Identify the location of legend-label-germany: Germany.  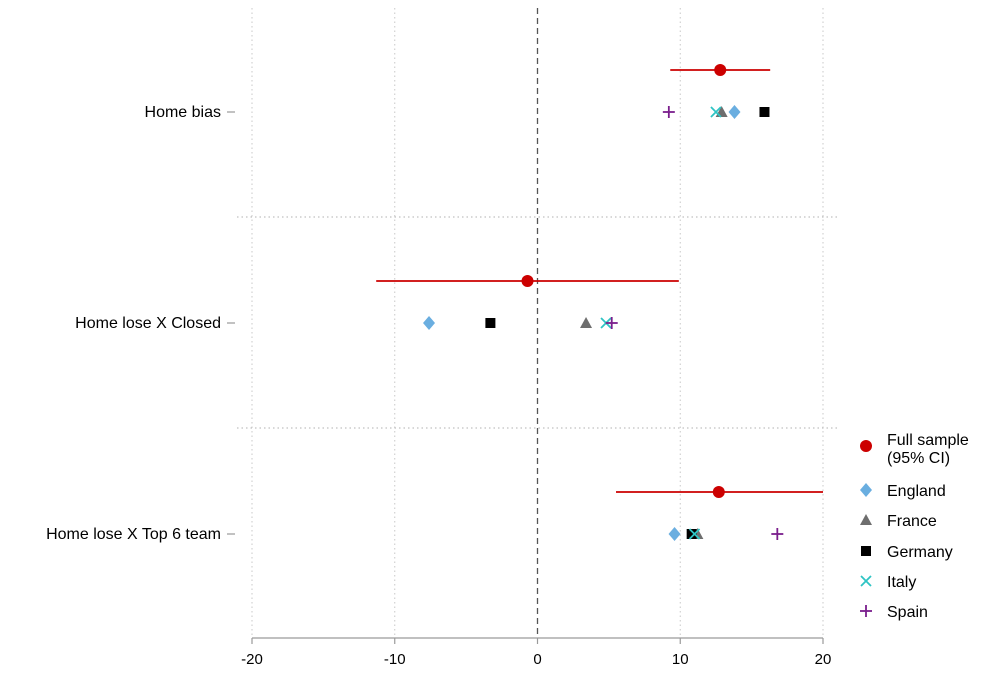
(920, 552).